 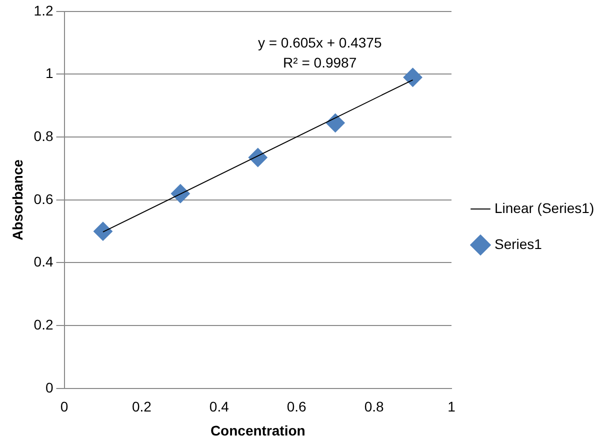 I want to click on y-axis-title: Absorbance, so click(x=17, y=199).